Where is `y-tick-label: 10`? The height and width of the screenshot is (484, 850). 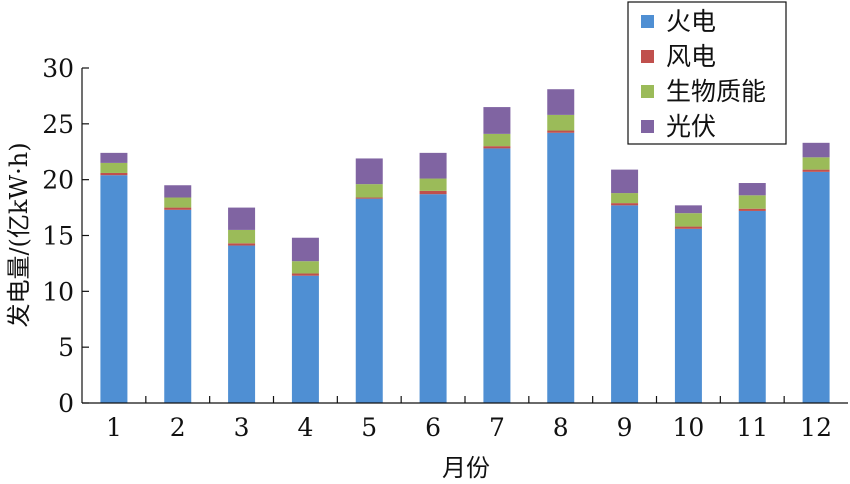 y-tick-label: 10 is located at coordinates (58, 291).